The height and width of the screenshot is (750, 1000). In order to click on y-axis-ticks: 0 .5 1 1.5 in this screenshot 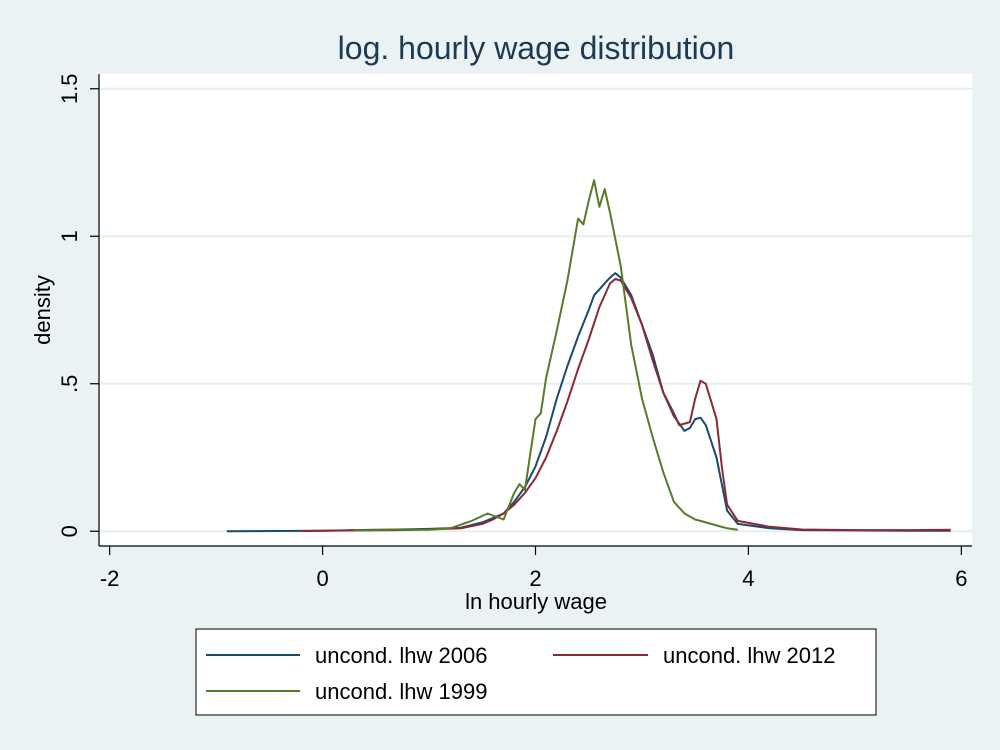, I will do `click(78, 305)`.